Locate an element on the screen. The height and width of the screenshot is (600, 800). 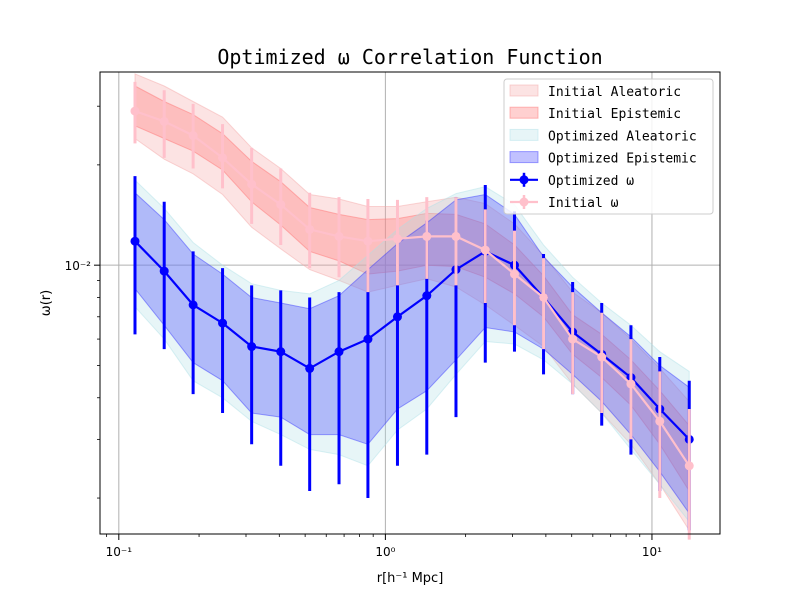
legend-label: Initial Aleatoric is located at coordinates (614, 92).